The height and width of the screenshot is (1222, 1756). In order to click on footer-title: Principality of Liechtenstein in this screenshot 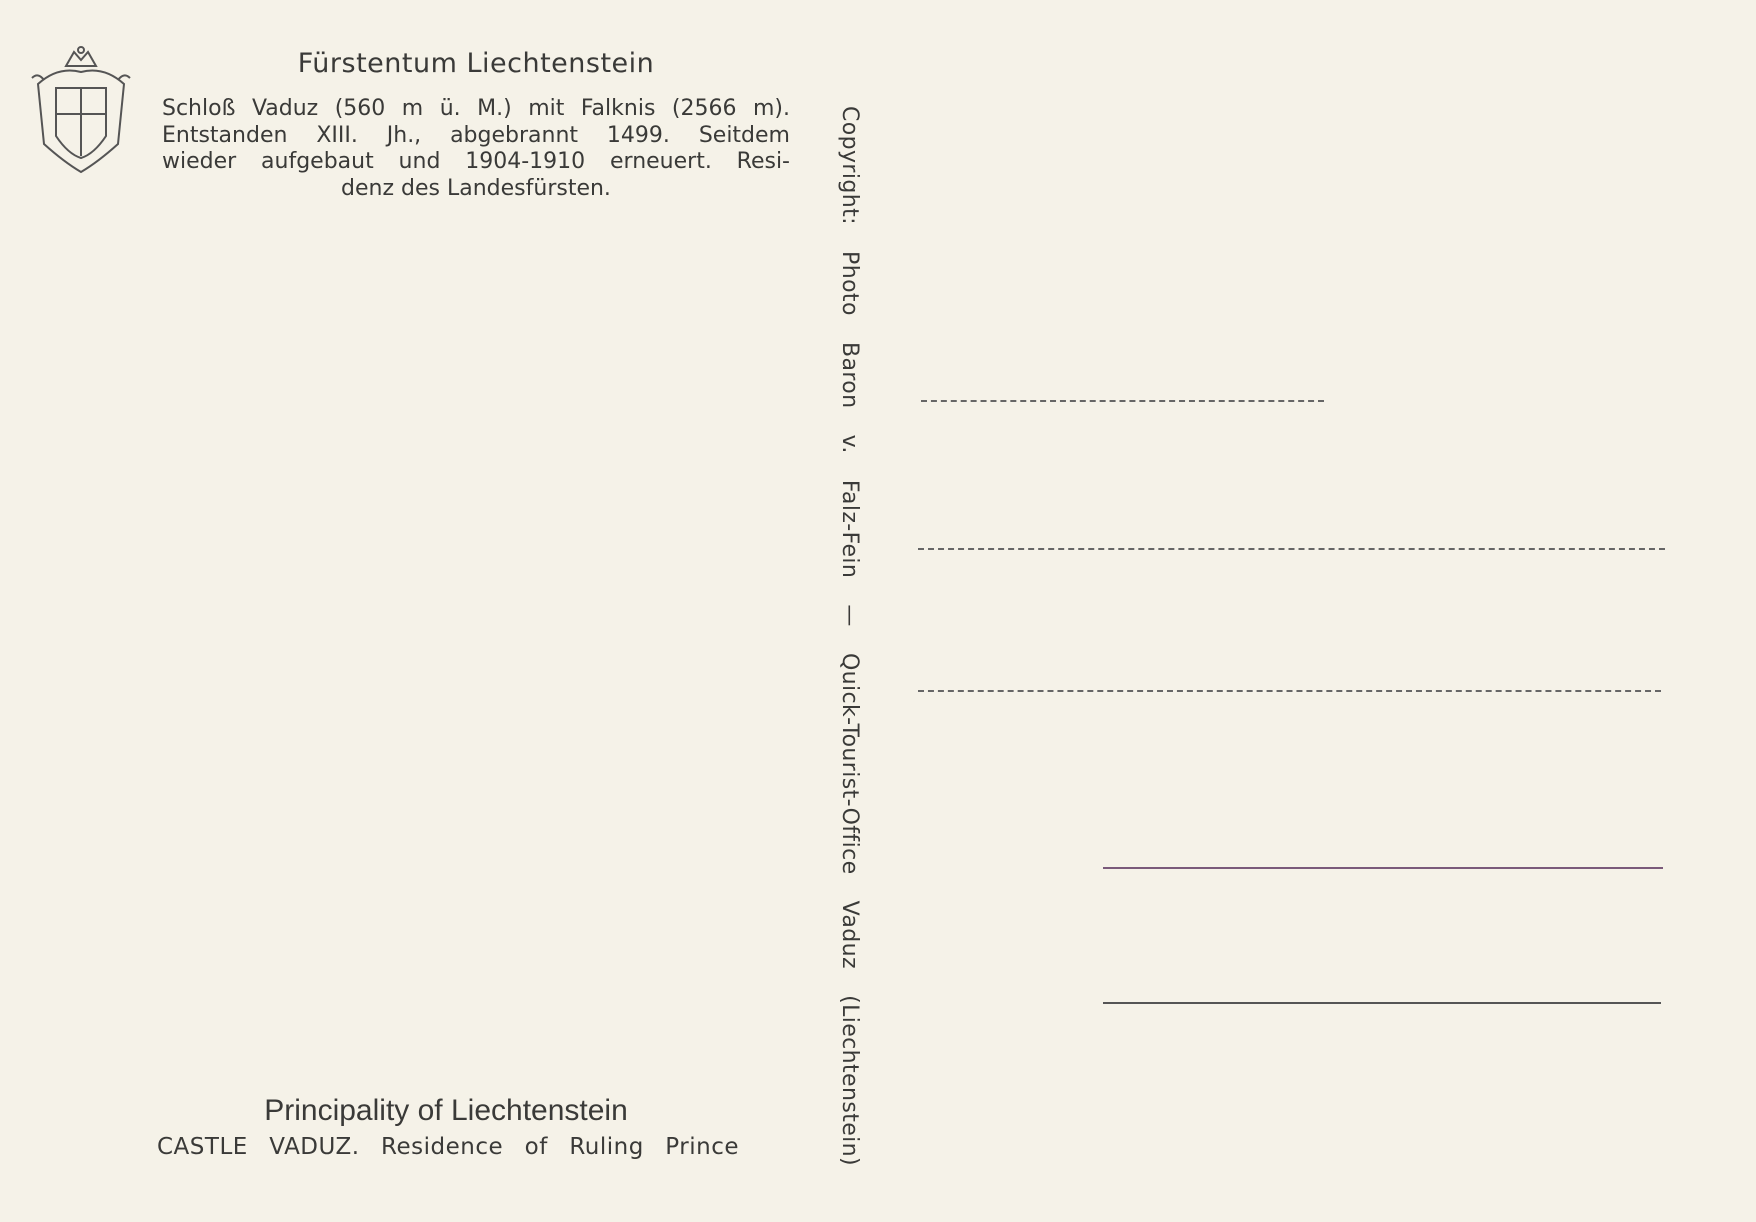, I will do `click(446, 1110)`.